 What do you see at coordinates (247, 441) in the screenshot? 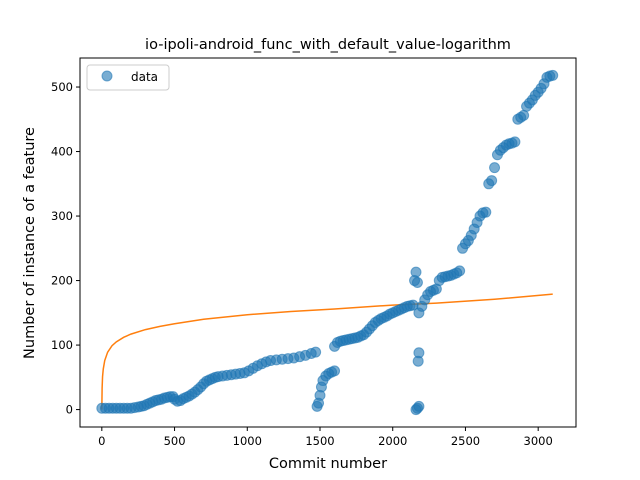
I see `x-tick-label: 1000` at bounding box center [247, 441].